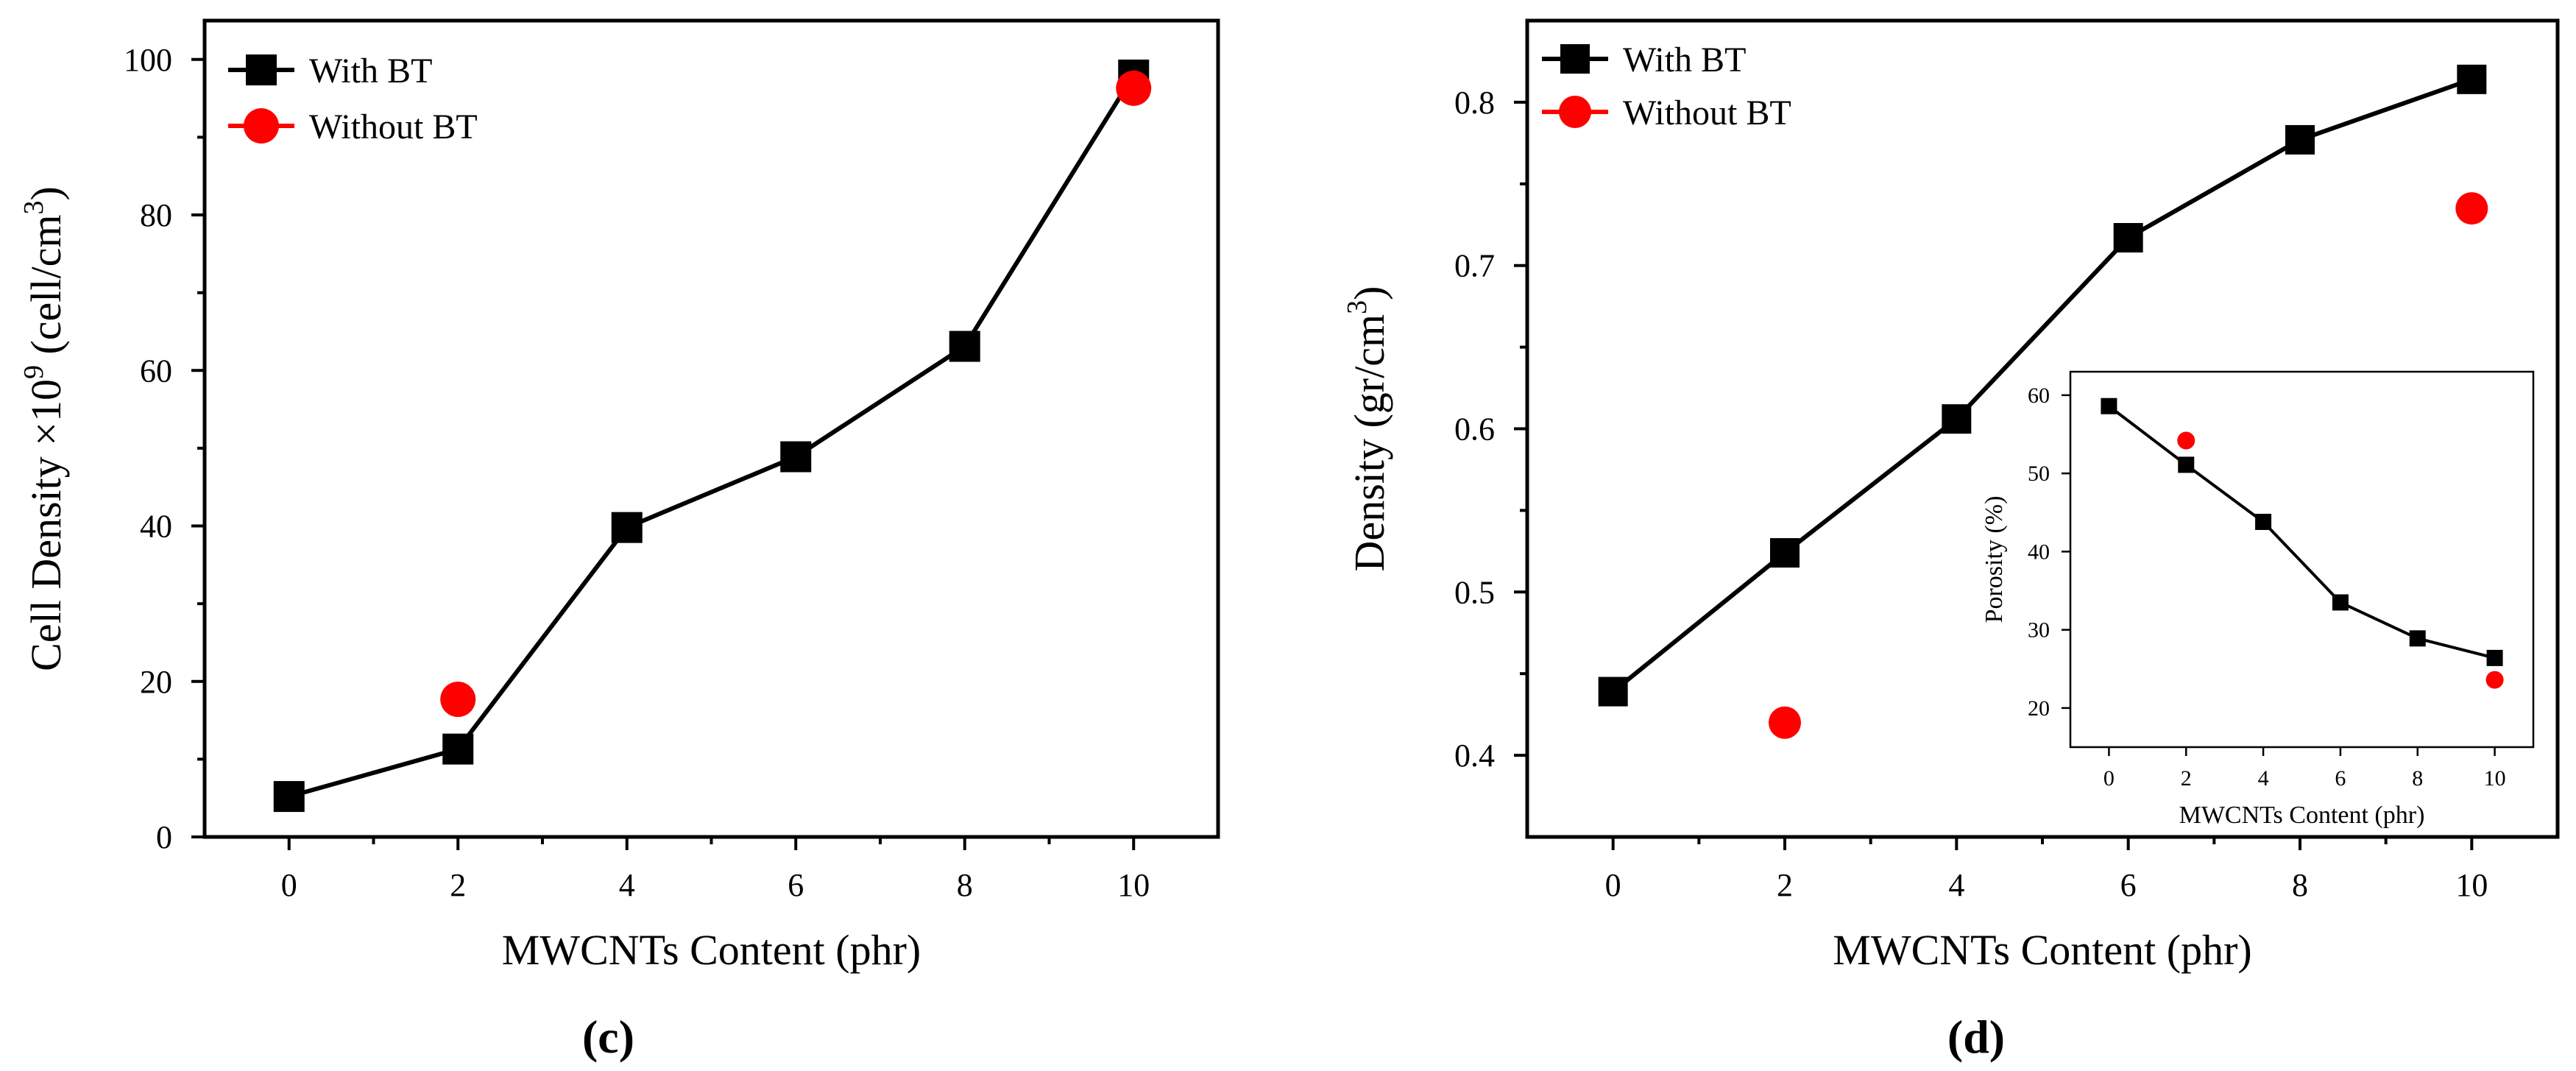 The width and height of the screenshot is (2576, 1071). What do you see at coordinates (1994, 560) in the screenshot?
I see `inset-y-axis-title: Porosity (%)` at bounding box center [1994, 560].